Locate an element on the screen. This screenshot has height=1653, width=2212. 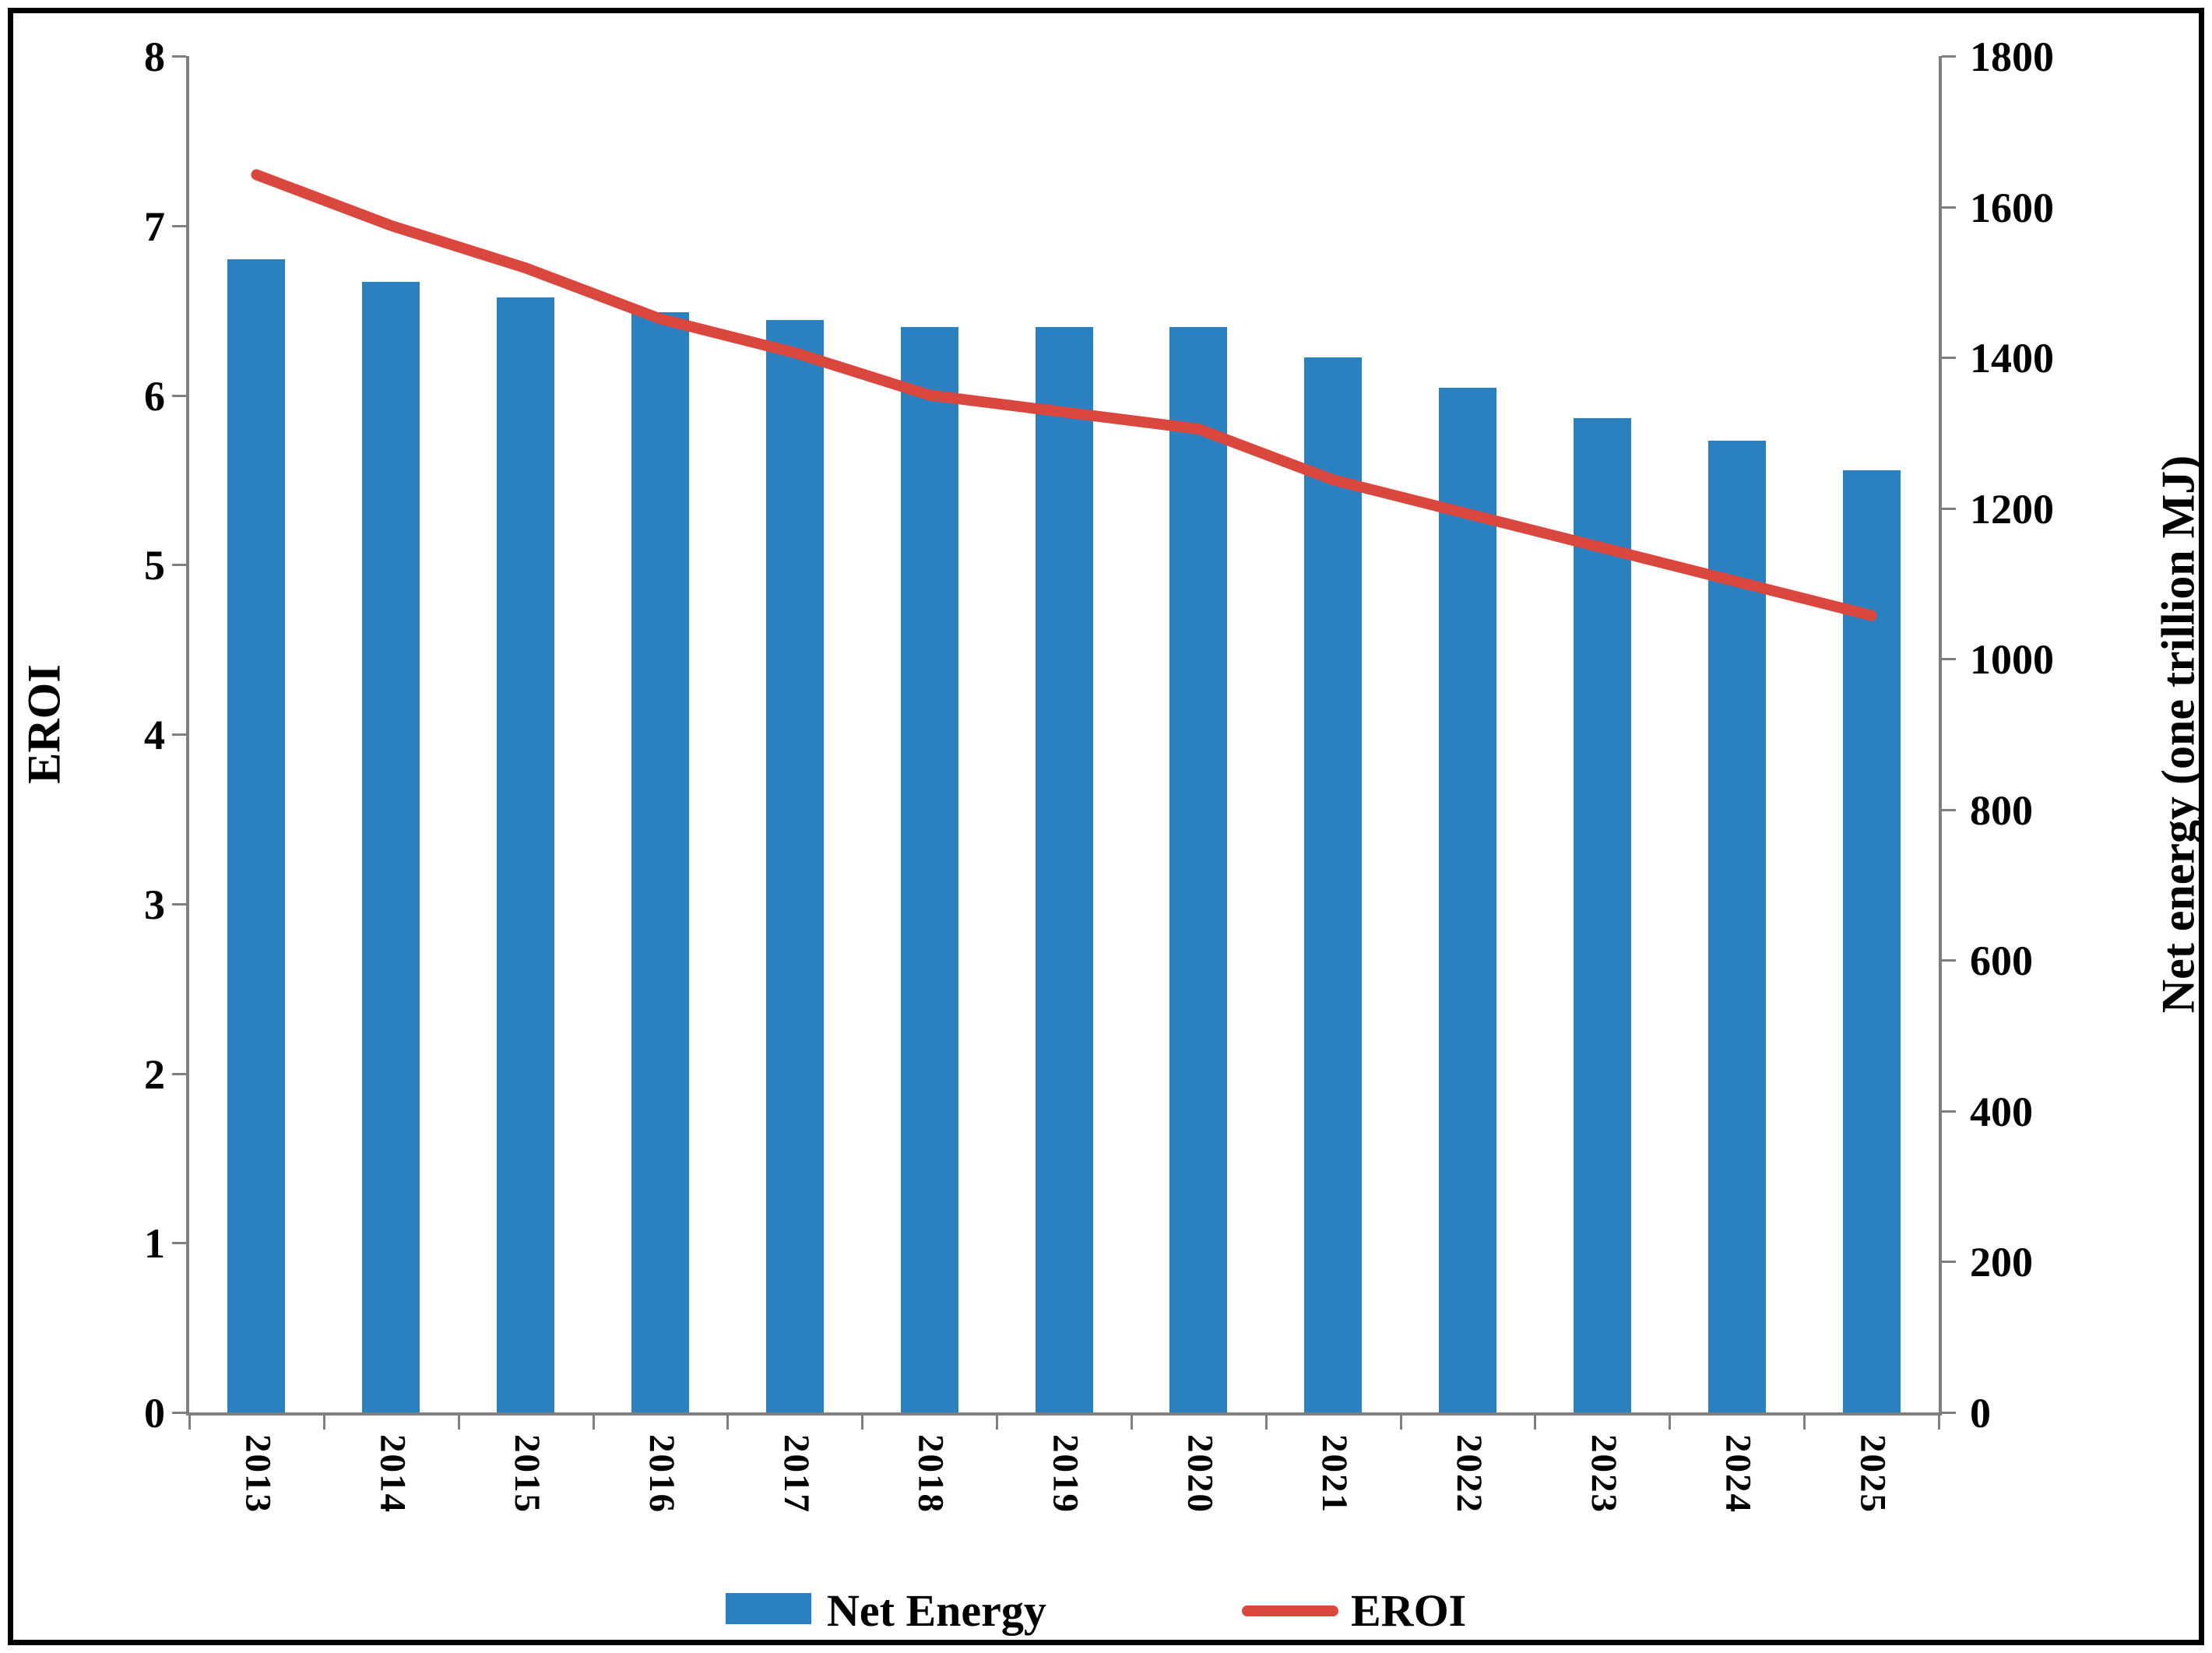
x-axis-year-label: 2022 is located at coordinates (1469, 1474).